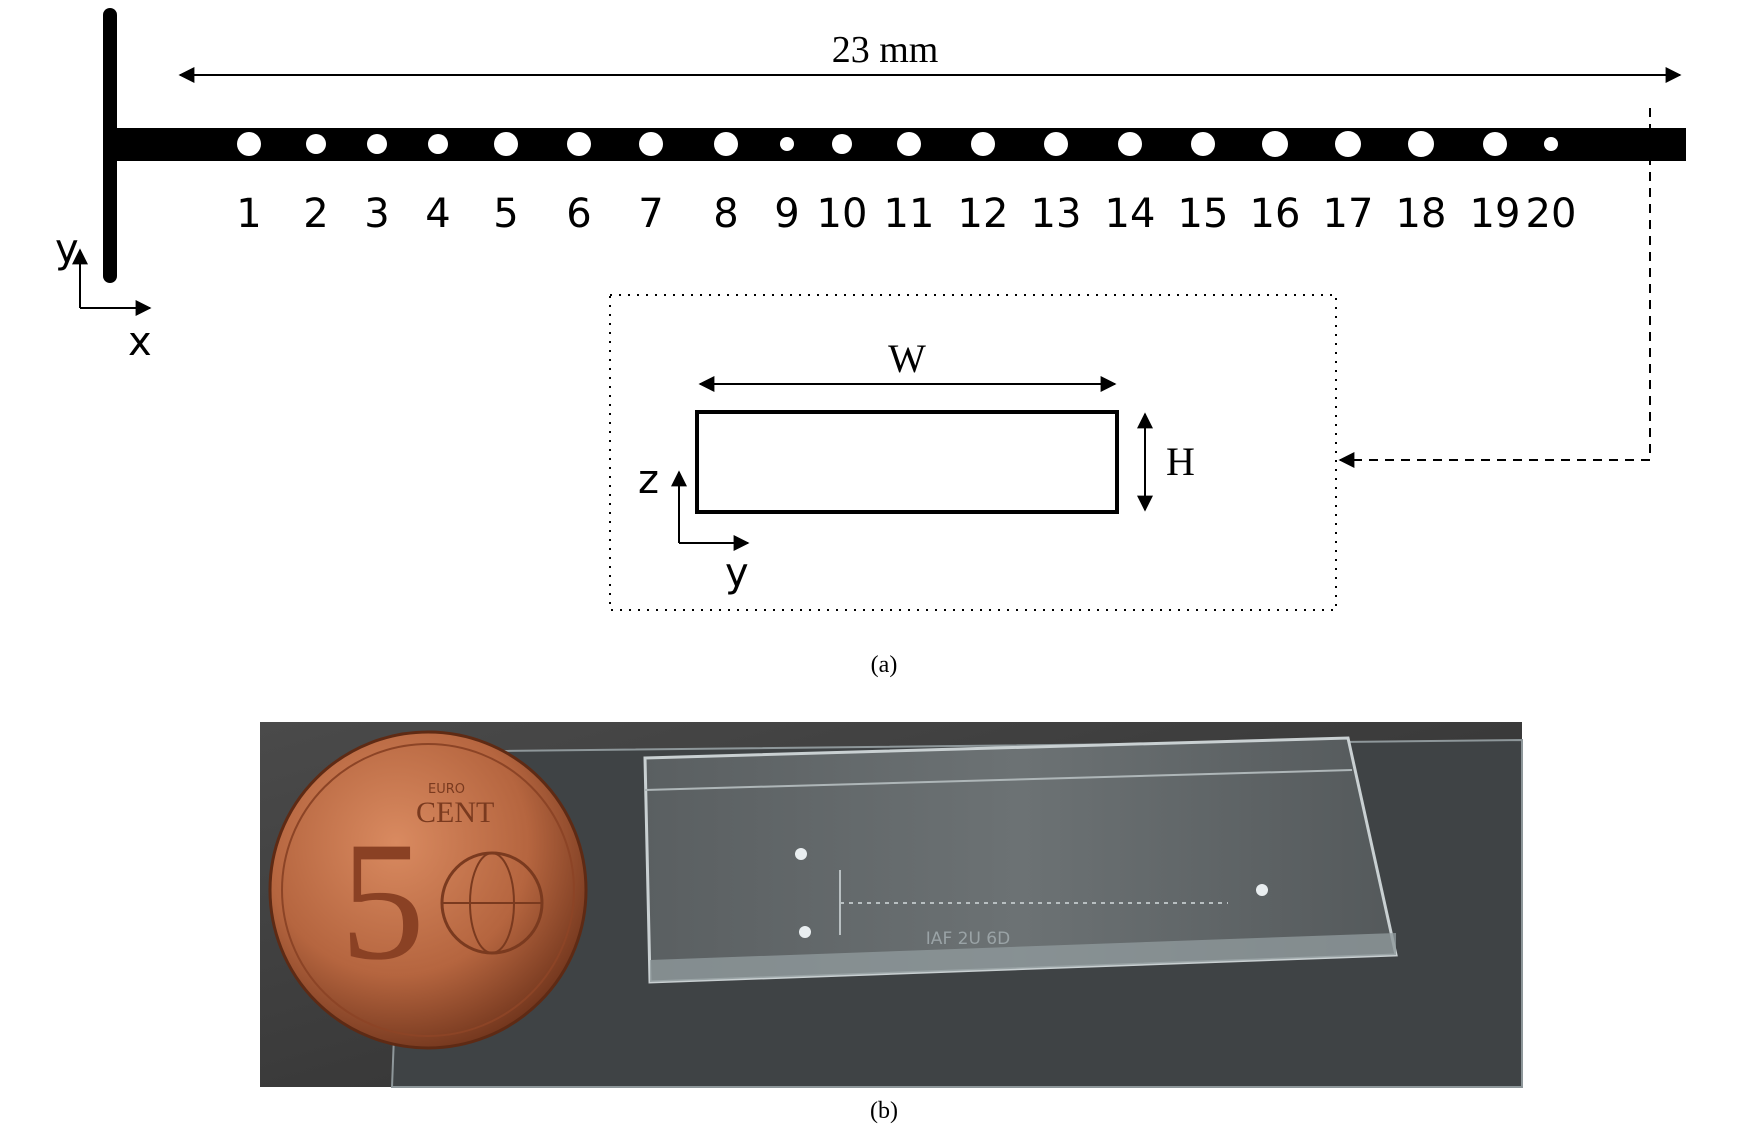  I want to click on constriction-number-7: 7, so click(650, 214).